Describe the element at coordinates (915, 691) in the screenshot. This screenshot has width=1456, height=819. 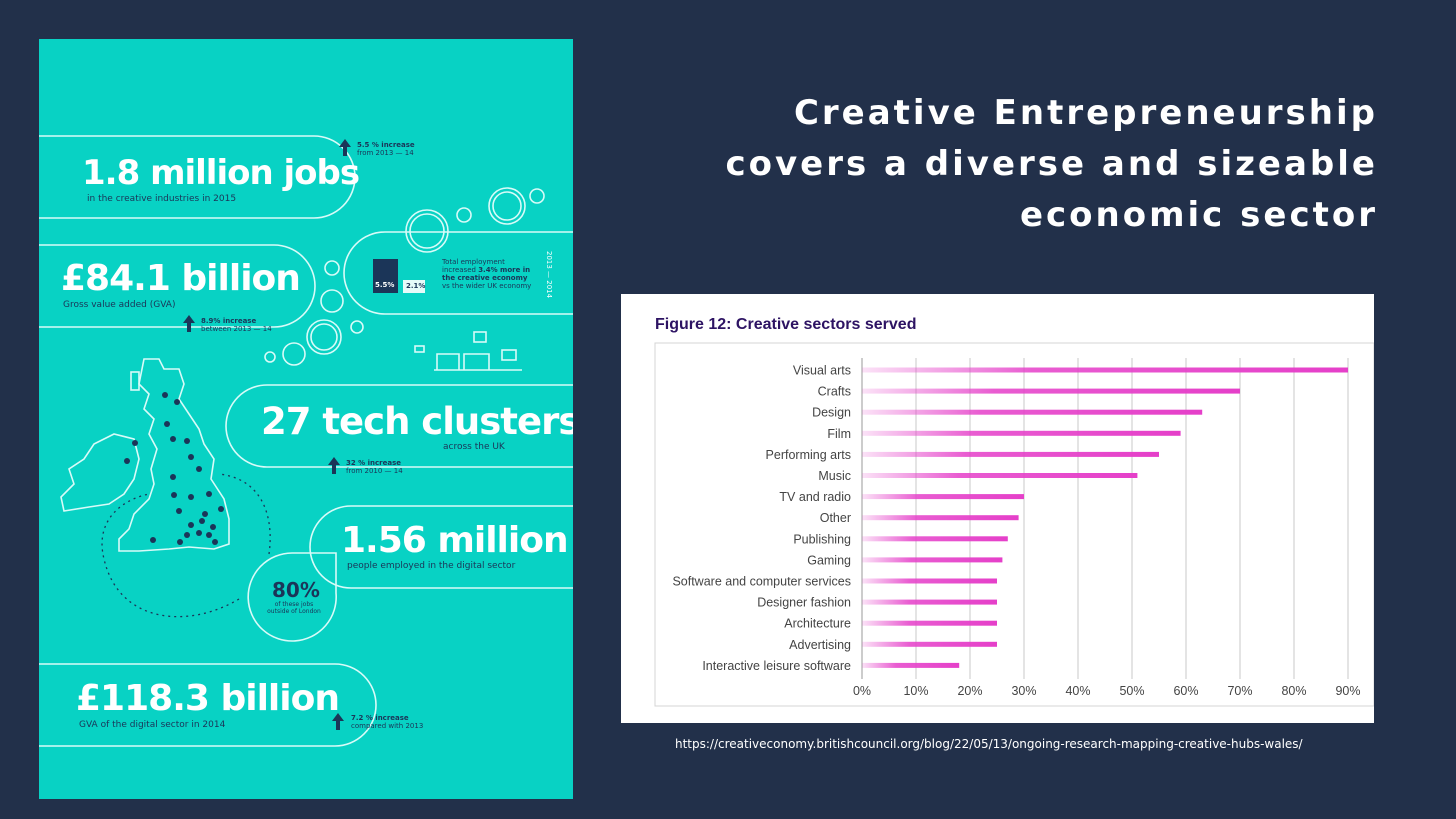
I see `x-tick-label: 10%` at that location.